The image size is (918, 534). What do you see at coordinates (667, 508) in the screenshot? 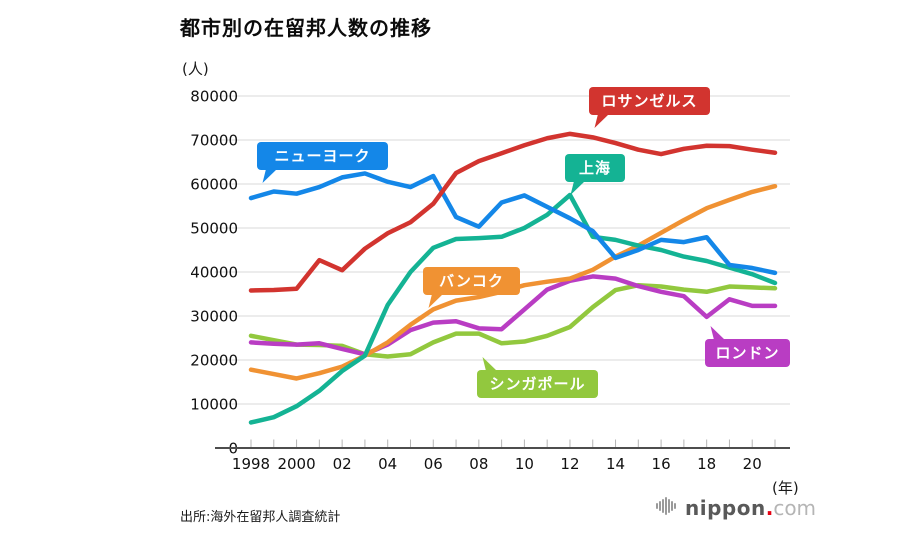
I see `soundwave-icon` at bounding box center [667, 508].